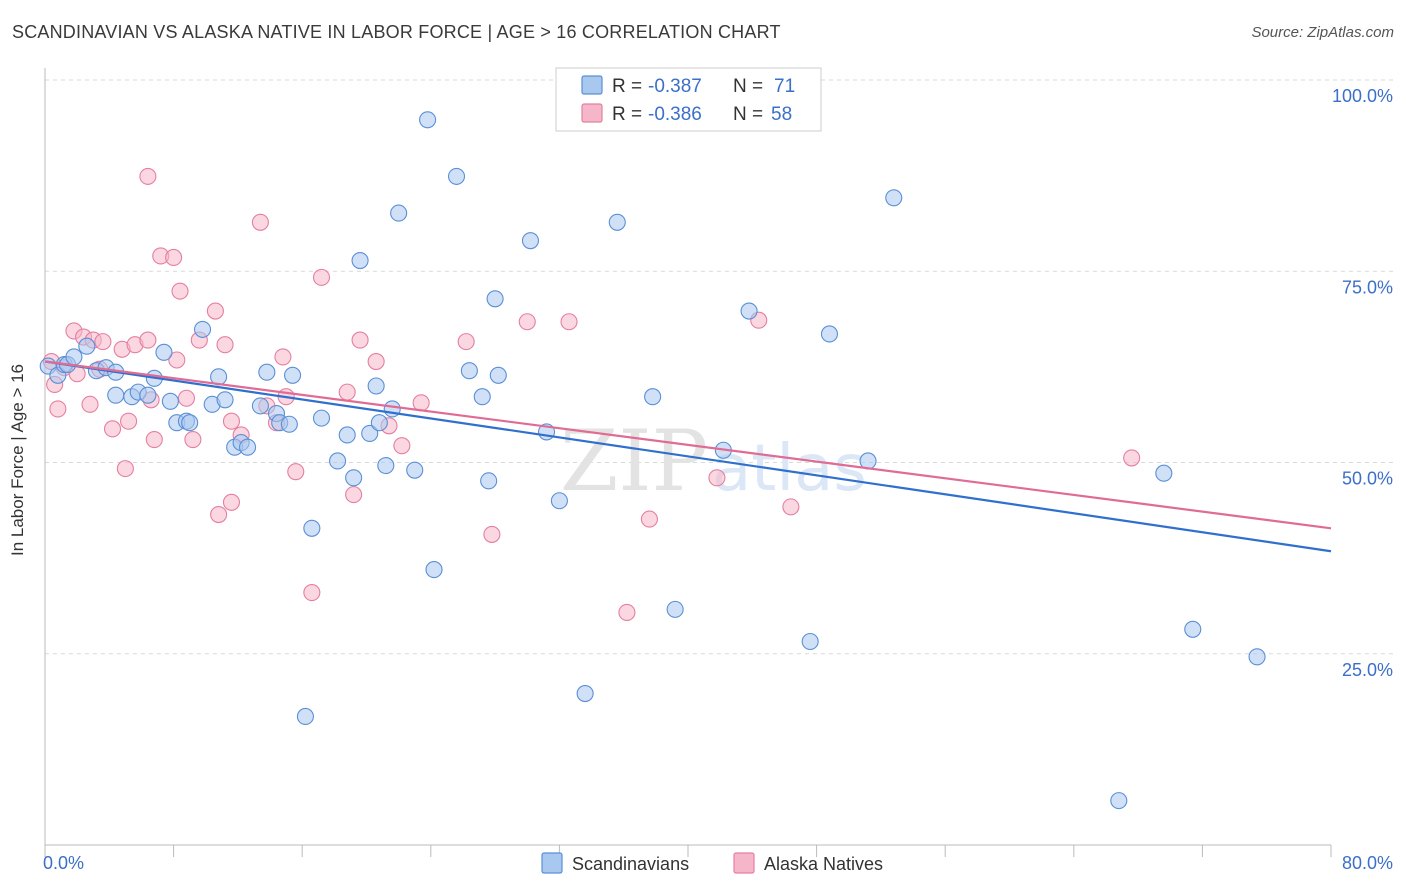  Describe the element at coordinates (713, 461) in the screenshot. I see `watermark: ZIP atlas` at that location.